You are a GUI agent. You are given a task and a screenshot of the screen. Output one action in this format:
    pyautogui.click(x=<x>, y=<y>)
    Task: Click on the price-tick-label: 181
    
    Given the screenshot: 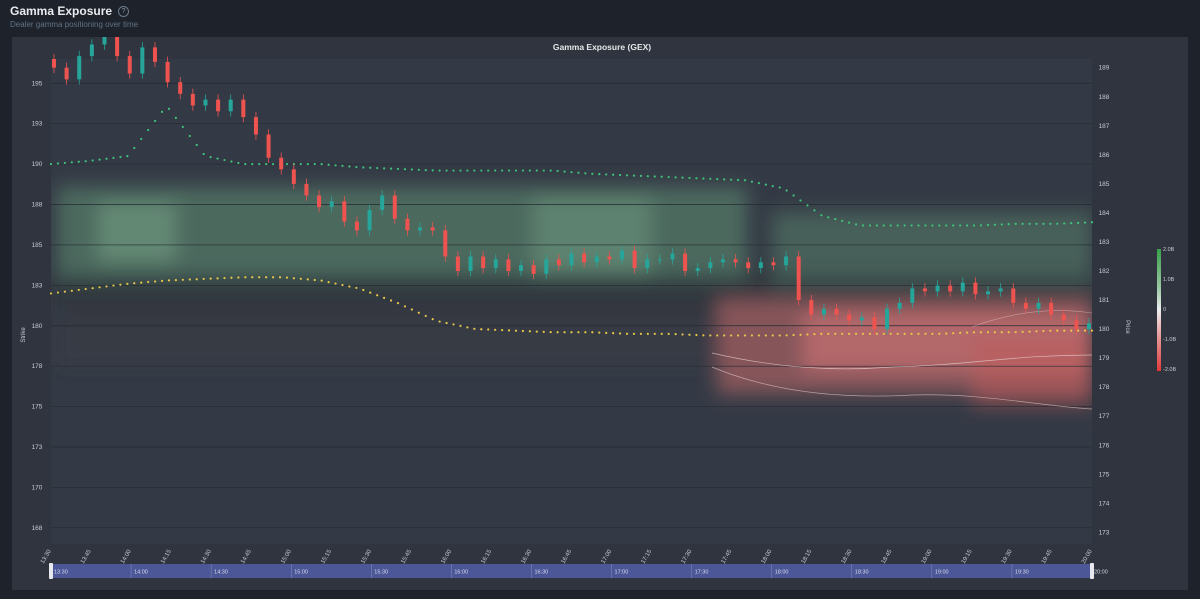 What is the action you would take?
    pyautogui.click(x=1104, y=300)
    